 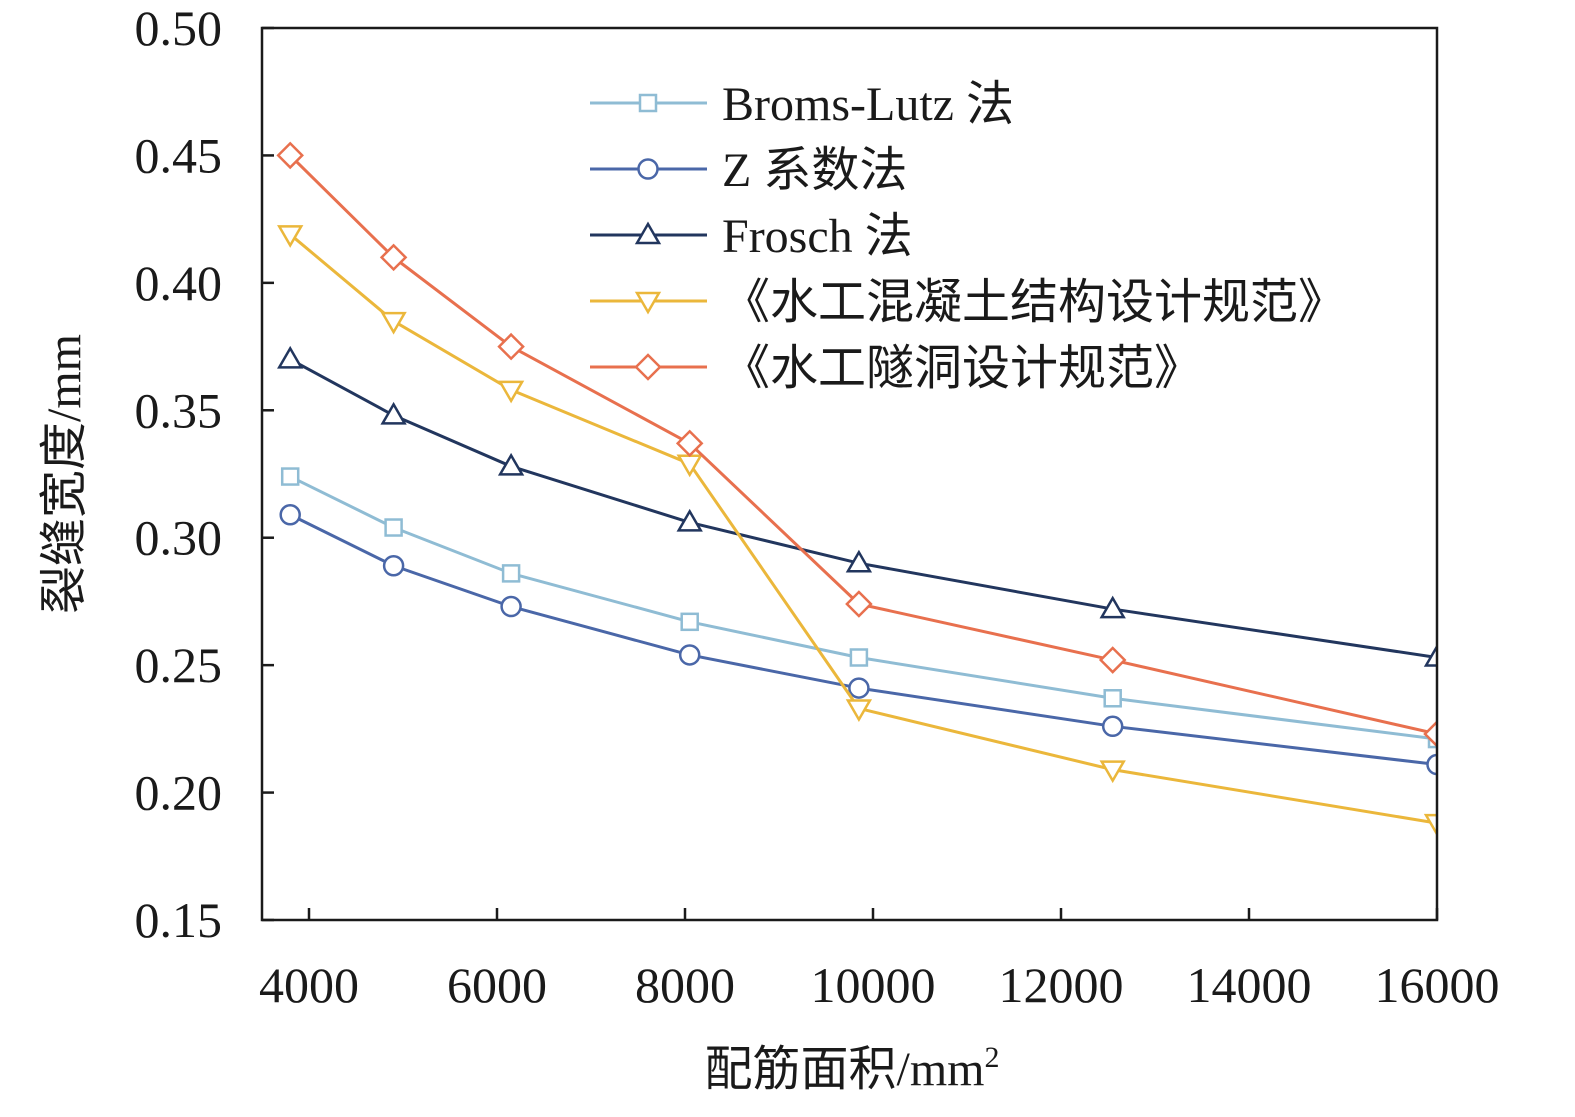 I want to click on y-tick-label: 0.40, so click(x=179, y=283).